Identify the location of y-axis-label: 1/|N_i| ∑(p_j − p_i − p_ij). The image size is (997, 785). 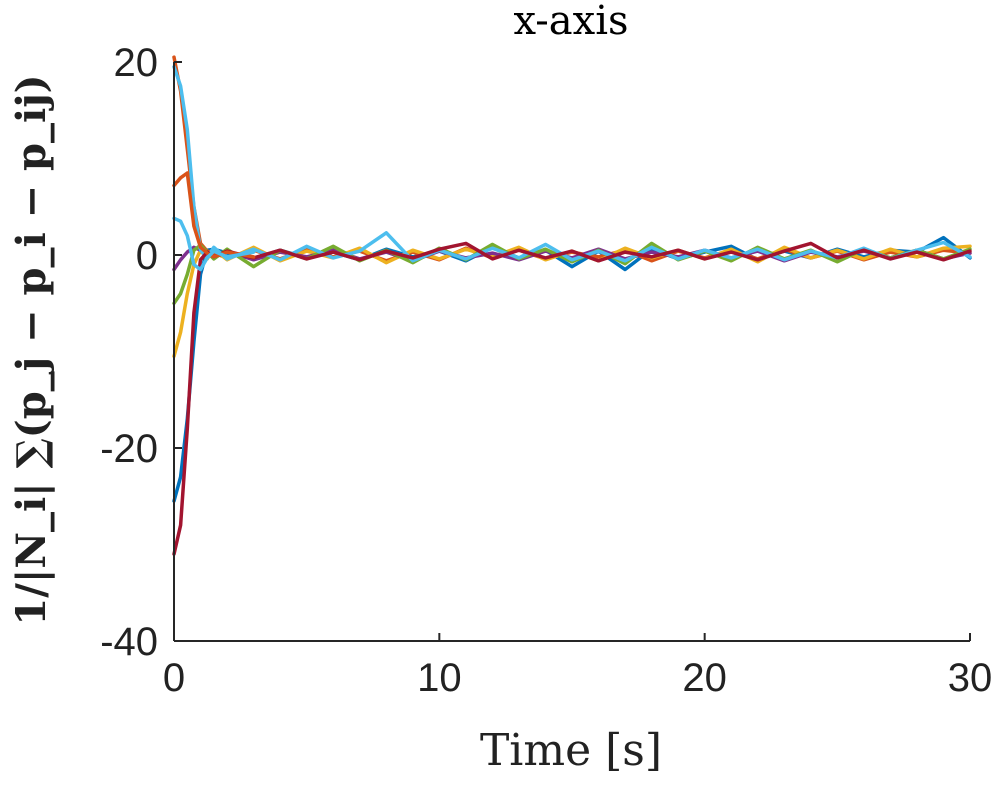
(31, 349).